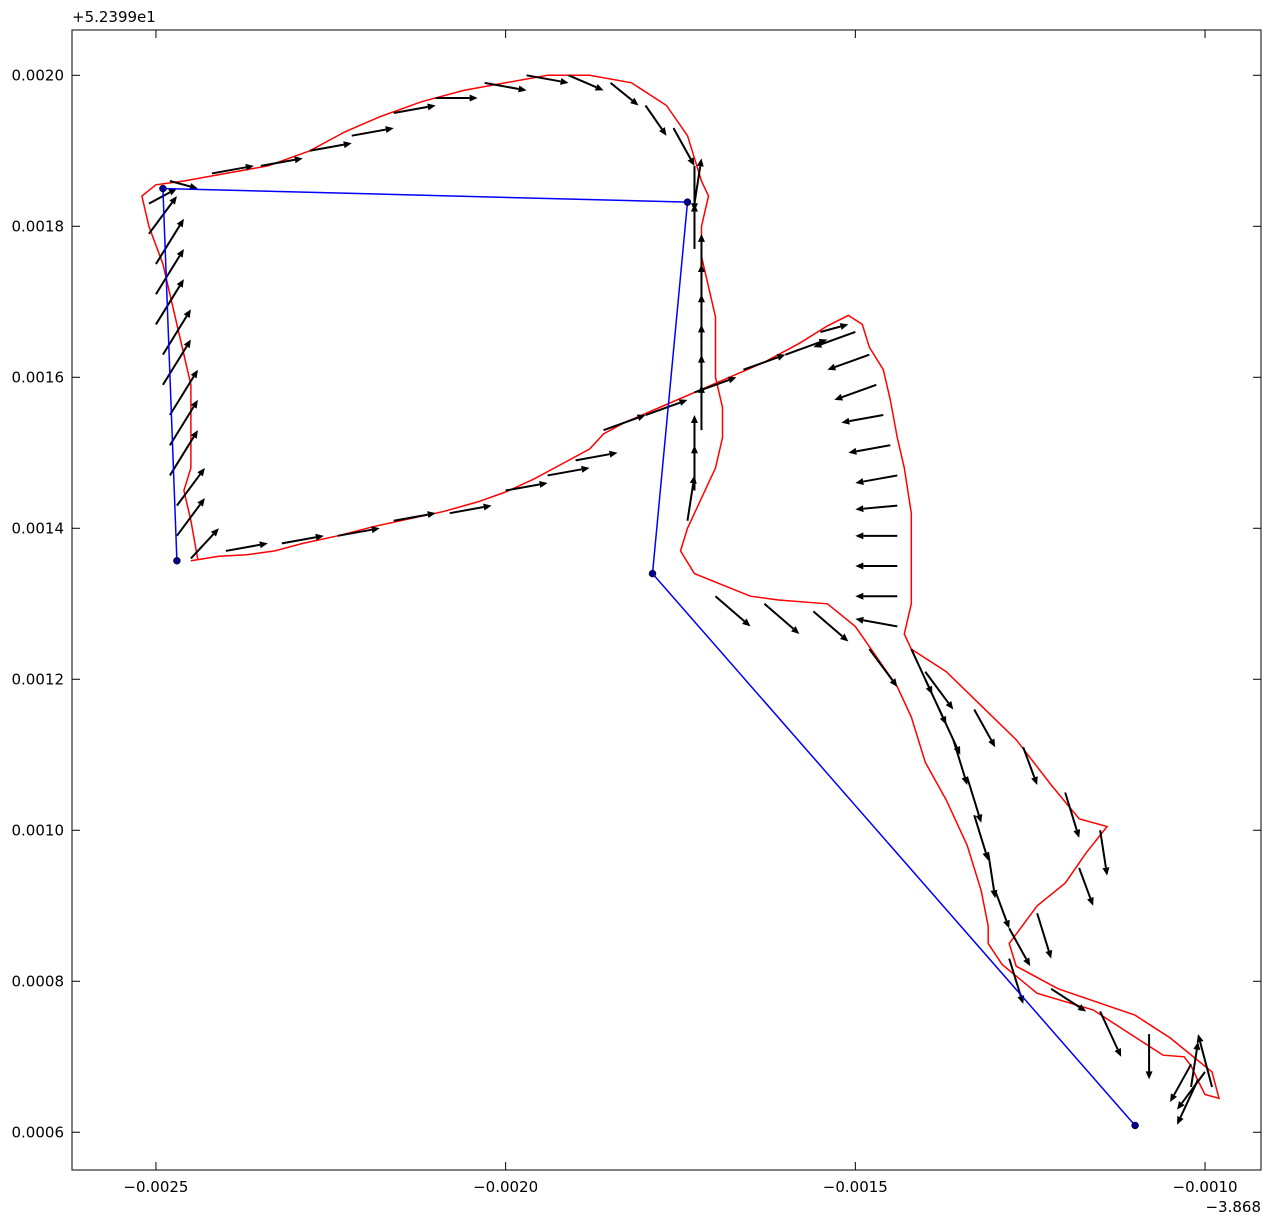 This screenshot has height=1222, width=1276. I want to click on x-tick-label: −0.0015, so click(855, 1187).